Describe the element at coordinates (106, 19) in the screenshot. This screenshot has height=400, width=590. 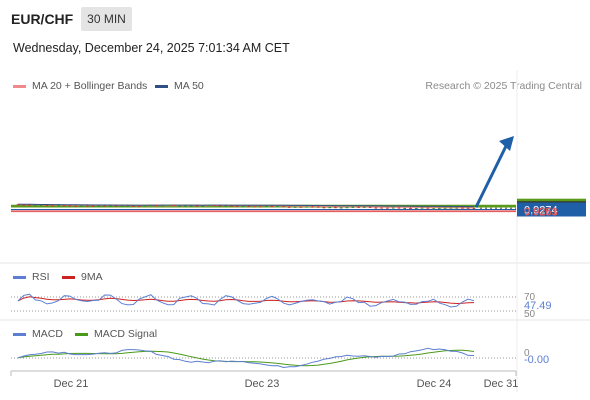
I see `timeframe-button: 30 MIN` at that location.